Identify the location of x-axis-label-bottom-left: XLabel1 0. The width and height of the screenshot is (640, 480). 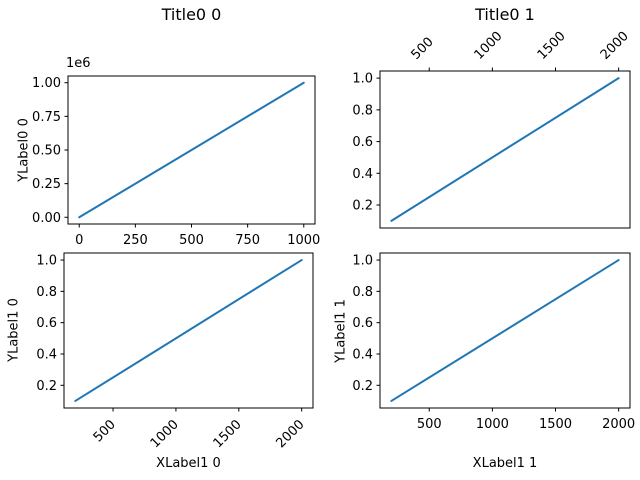
(188, 463).